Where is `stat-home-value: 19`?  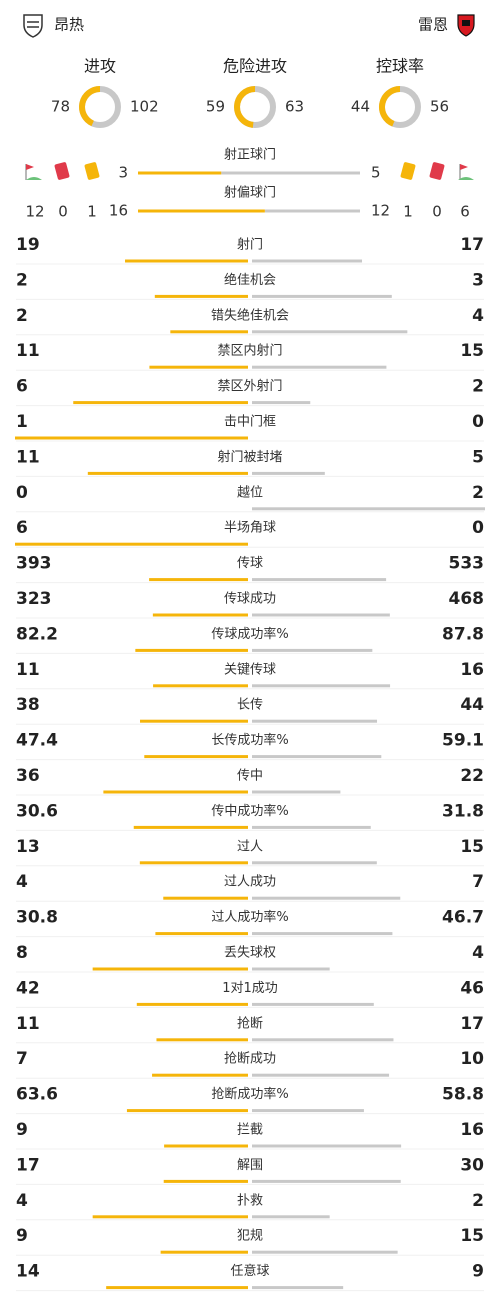 stat-home-value: 19 is located at coordinates (28, 245).